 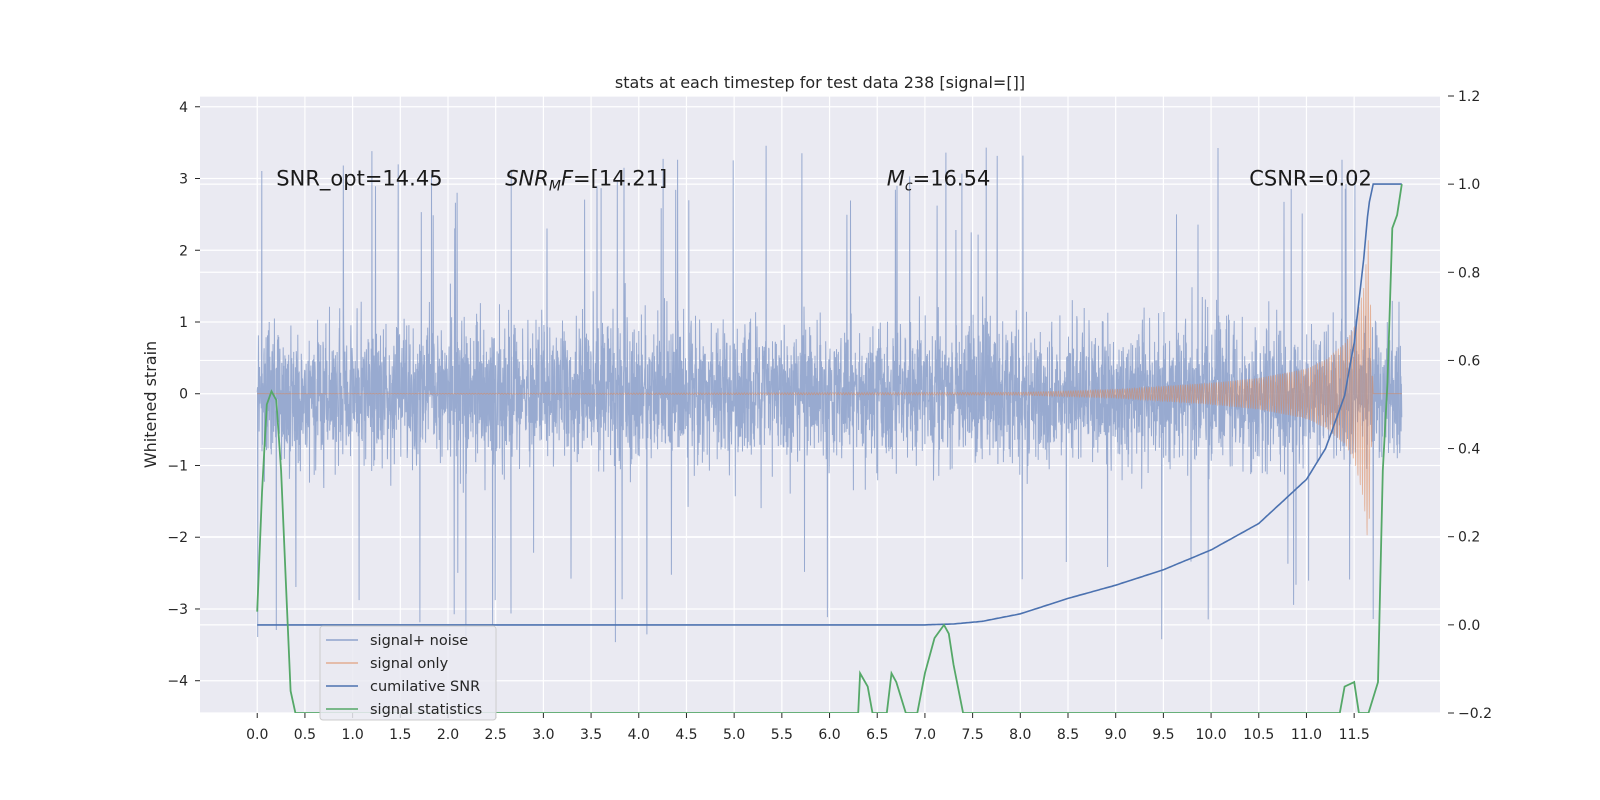 What do you see at coordinates (829, 735) in the screenshot?
I see `x-tick-label-12: 6.0` at bounding box center [829, 735].